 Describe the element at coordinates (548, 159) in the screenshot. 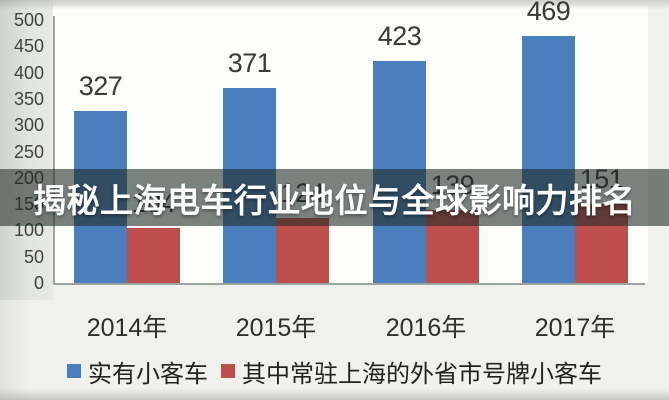

I see `bar-blue-2017年` at that location.